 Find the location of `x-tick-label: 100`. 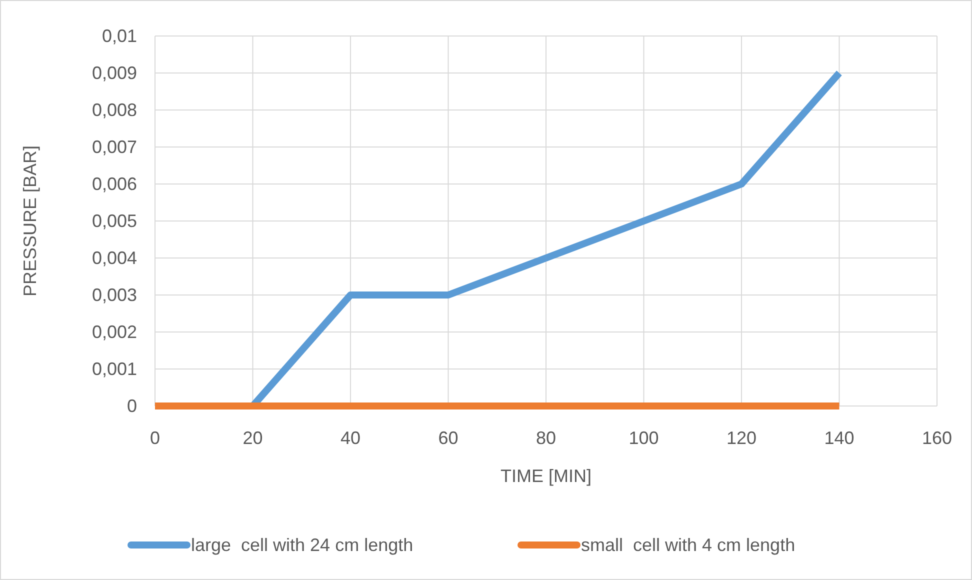

x-tick-label: 100 is located at coordinates (643, 438).